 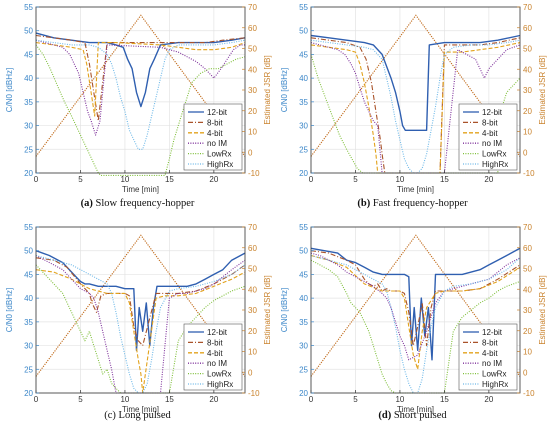 What do you see at coordinates (420, 203) in the screenshot?
I see `caption-b-text: Fast frequency-hopper` at bounding box center [420, 203].